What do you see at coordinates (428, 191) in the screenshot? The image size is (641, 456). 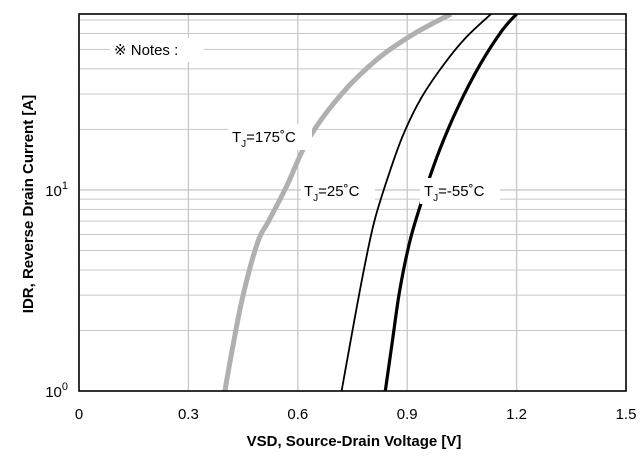 I see `series-label-m55-main: T` at bounding box center [428, 191].